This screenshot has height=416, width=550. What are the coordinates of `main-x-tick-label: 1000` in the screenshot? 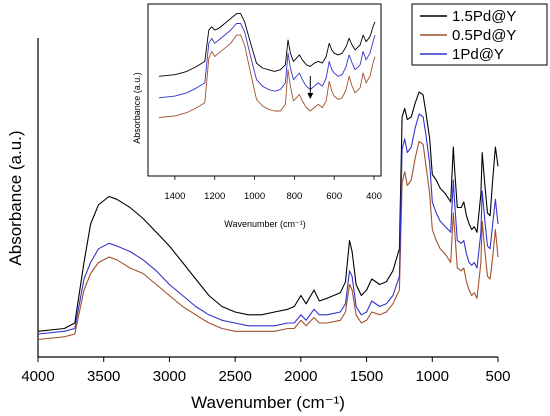 It's located at (432, 376).